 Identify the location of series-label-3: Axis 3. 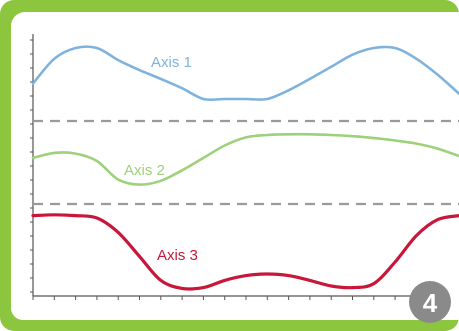
(177, 255).